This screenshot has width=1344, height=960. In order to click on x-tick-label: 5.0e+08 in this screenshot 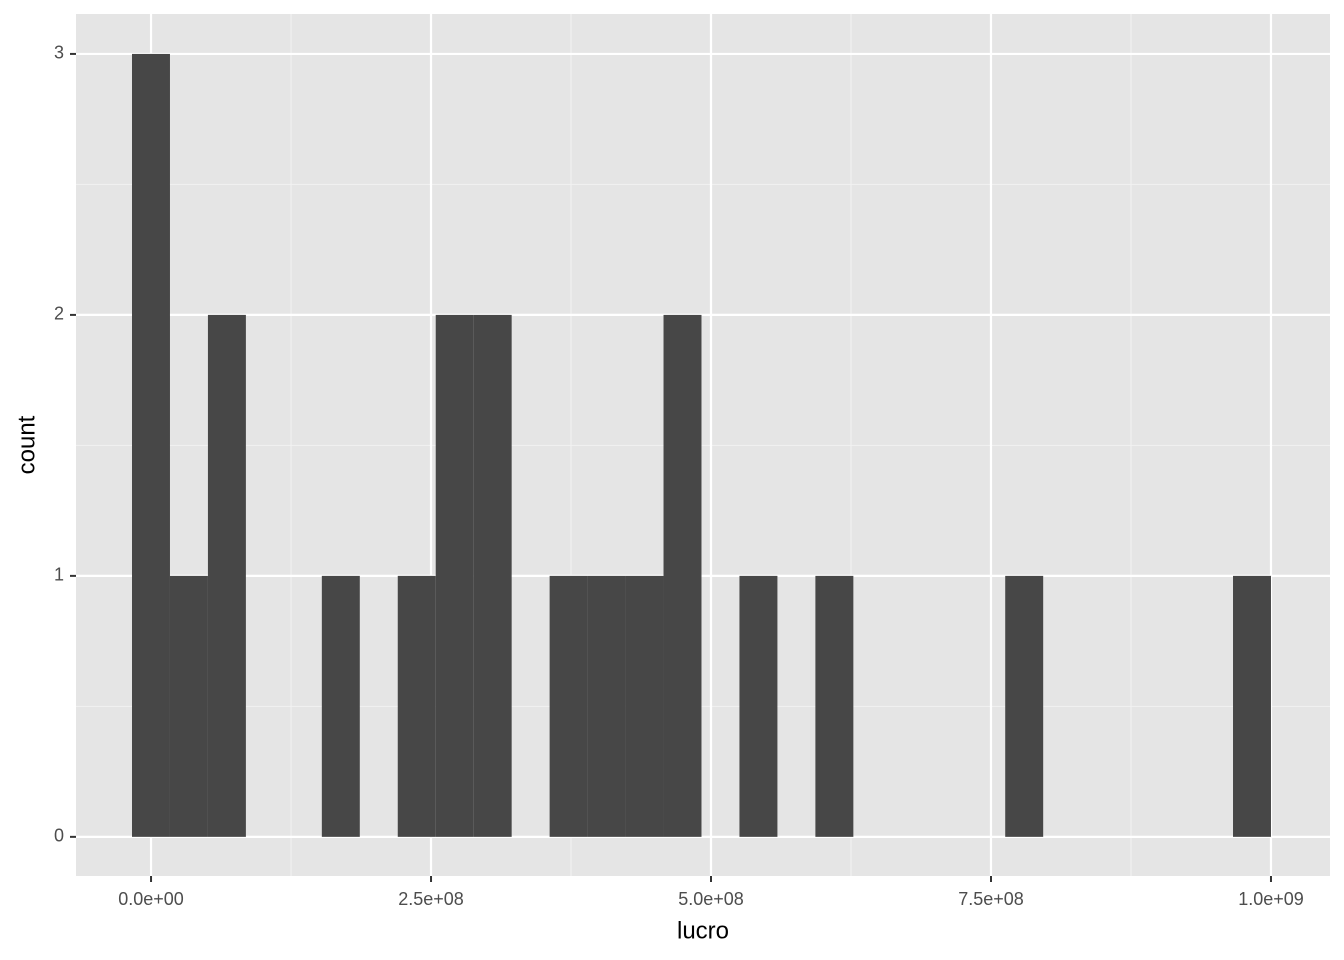, I will do `click(711, 899)`.